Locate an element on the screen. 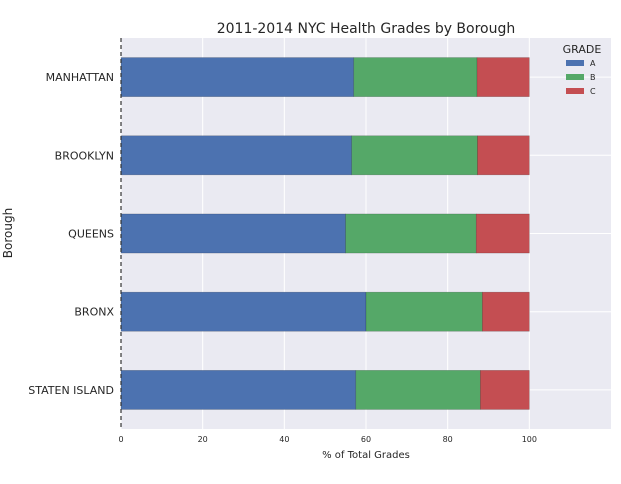 This screenshot has height=484, width=621. x-tick-labels: 0 20 40 60 80 100 is located at coordinates (327, 439).